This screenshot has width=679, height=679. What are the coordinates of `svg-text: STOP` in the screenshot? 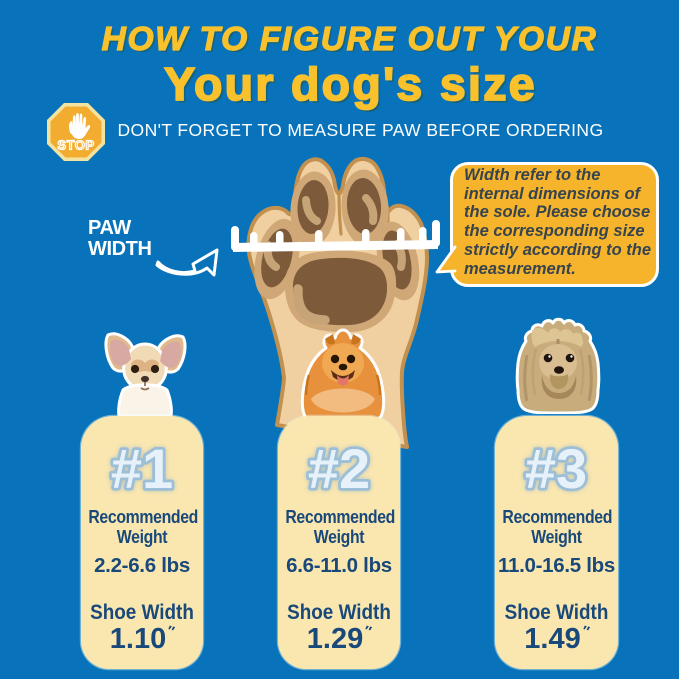 It's located at (75, 145).